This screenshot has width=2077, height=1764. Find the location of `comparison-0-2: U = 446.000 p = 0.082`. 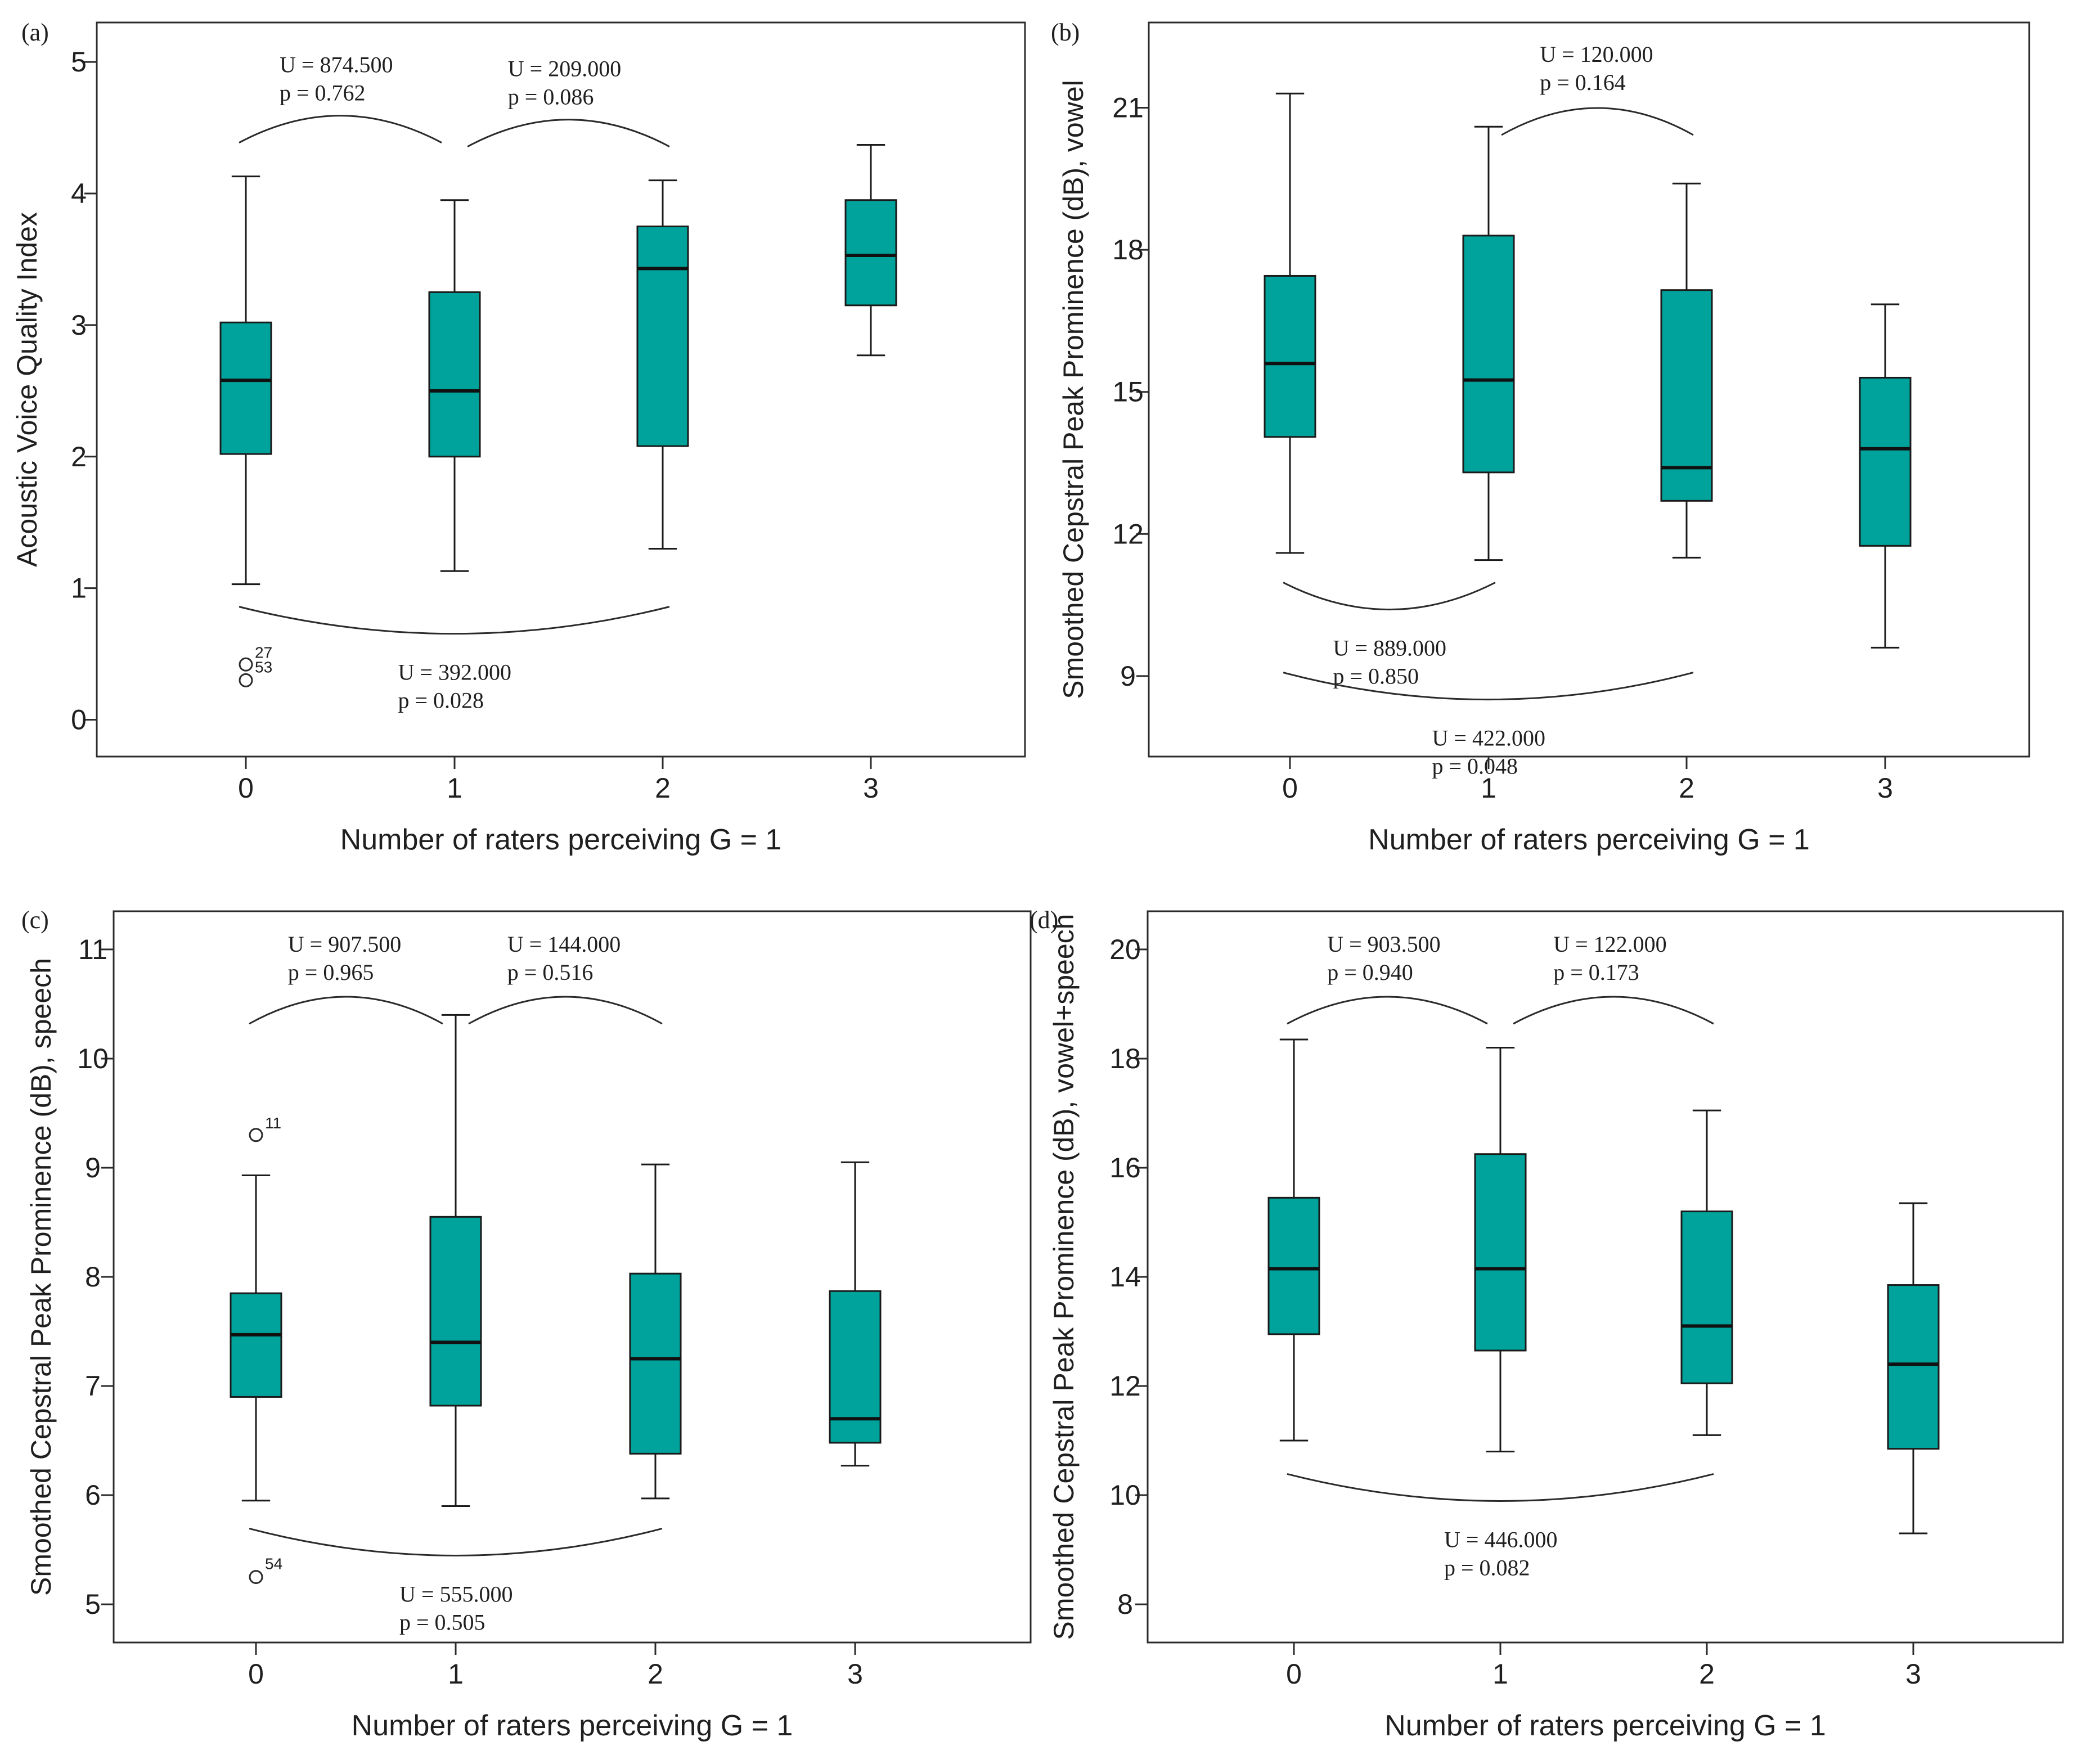

comparison-0-2: U = 446.000 p = 0.082 is located at coordinates (1500, 1526).